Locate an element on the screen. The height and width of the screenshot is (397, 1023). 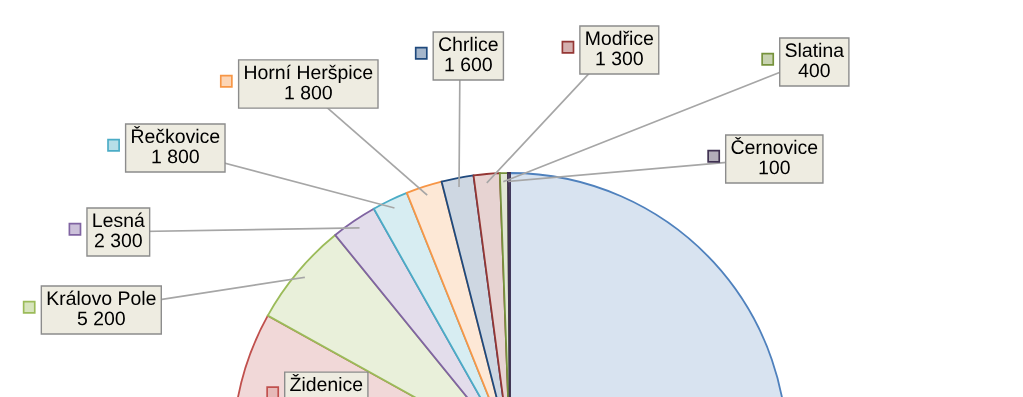
slice-label: Královo Pole is located at coordinates (101, 298).